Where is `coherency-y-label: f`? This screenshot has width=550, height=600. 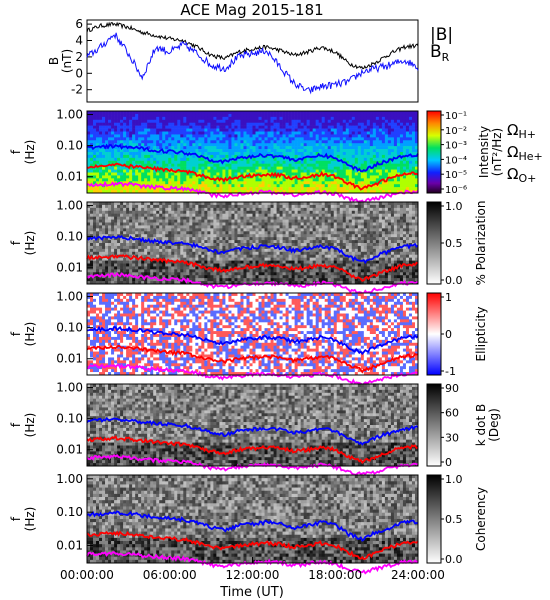 coherency-y-label: f is located at coordinates (16, 518).